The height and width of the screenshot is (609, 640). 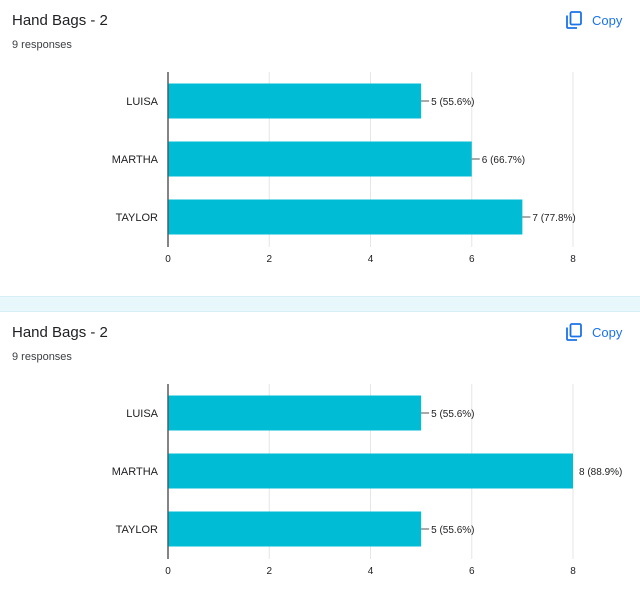 What do you see at coordinates (503, 160) in the screenshot?
I see `data-label: 6 (66.7%)` at bounding box center [503, 160].